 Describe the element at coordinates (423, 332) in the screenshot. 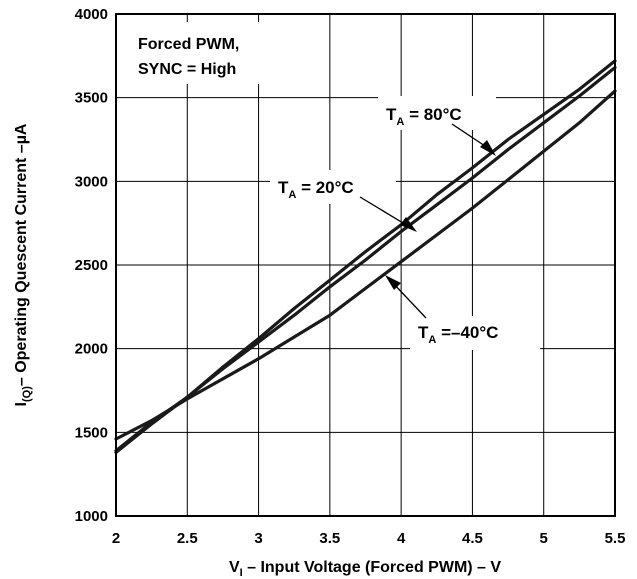

I see `series-label-minus40c-main: T` at that location.